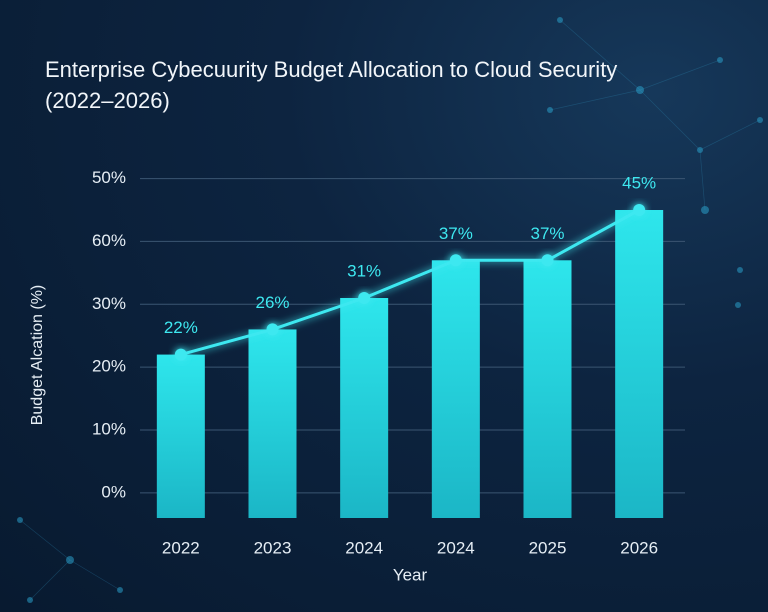  What do you see at coordinates (109, 428) in the screenshot?
I see `y-tick-label: 10%` at bounding box center [109, 428].